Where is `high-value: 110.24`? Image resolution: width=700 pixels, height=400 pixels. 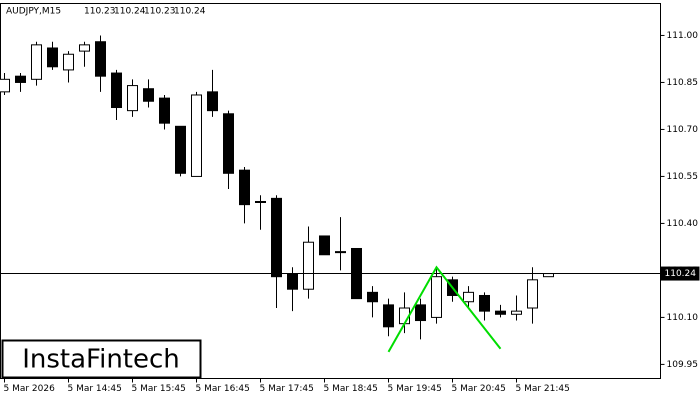 high-value: 110.24 is located at coordinates (130, 12).